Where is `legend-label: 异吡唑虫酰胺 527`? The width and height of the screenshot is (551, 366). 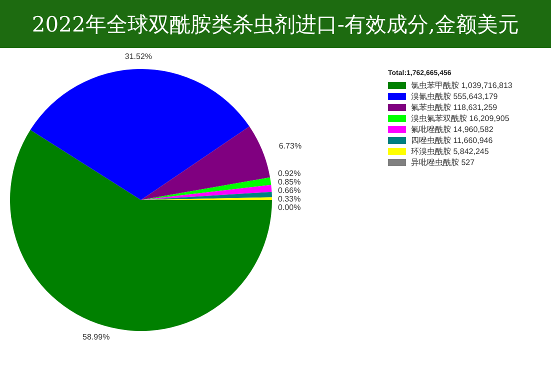
legend-label: 异吡唑虫酰胺 527 is located at coordinates (443, 163).